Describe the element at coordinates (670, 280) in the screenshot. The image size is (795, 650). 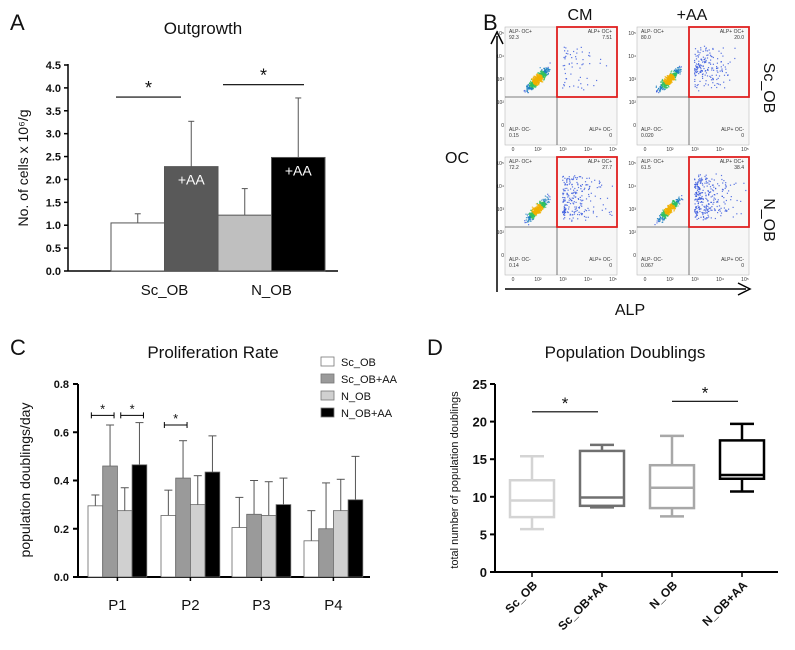
I see `x-tick-label: 10²` at that location.